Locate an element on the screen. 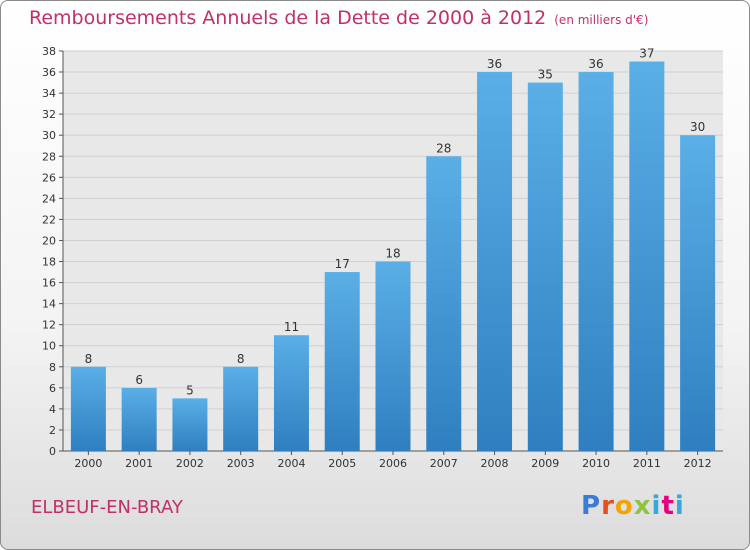 This screenshot has height=550, width=750. y-tick-label: 26 is located at coordinates (49, 177).